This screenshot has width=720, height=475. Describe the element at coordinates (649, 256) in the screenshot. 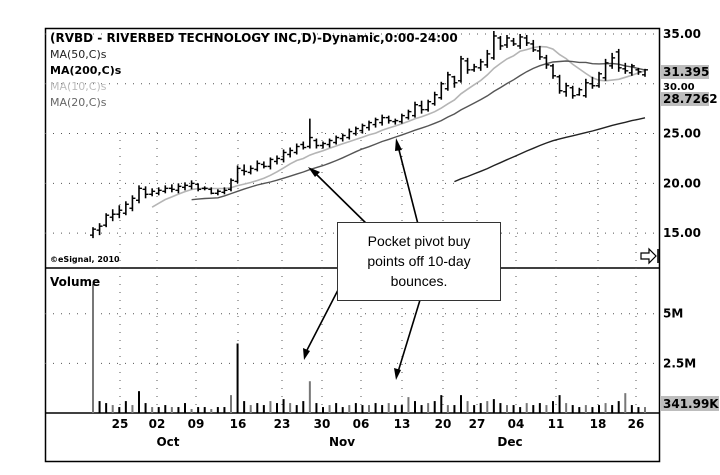

I see `scroll-right-icon` at that location.